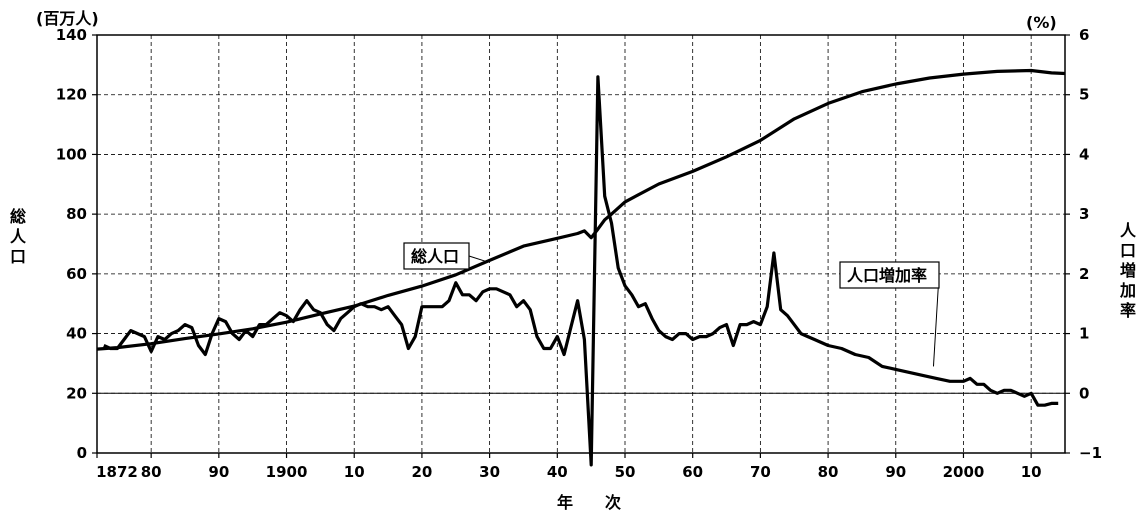 This screenshot has height=514, width=1148. I want to click on y-left-tick-label: 60, so click(76, 274).